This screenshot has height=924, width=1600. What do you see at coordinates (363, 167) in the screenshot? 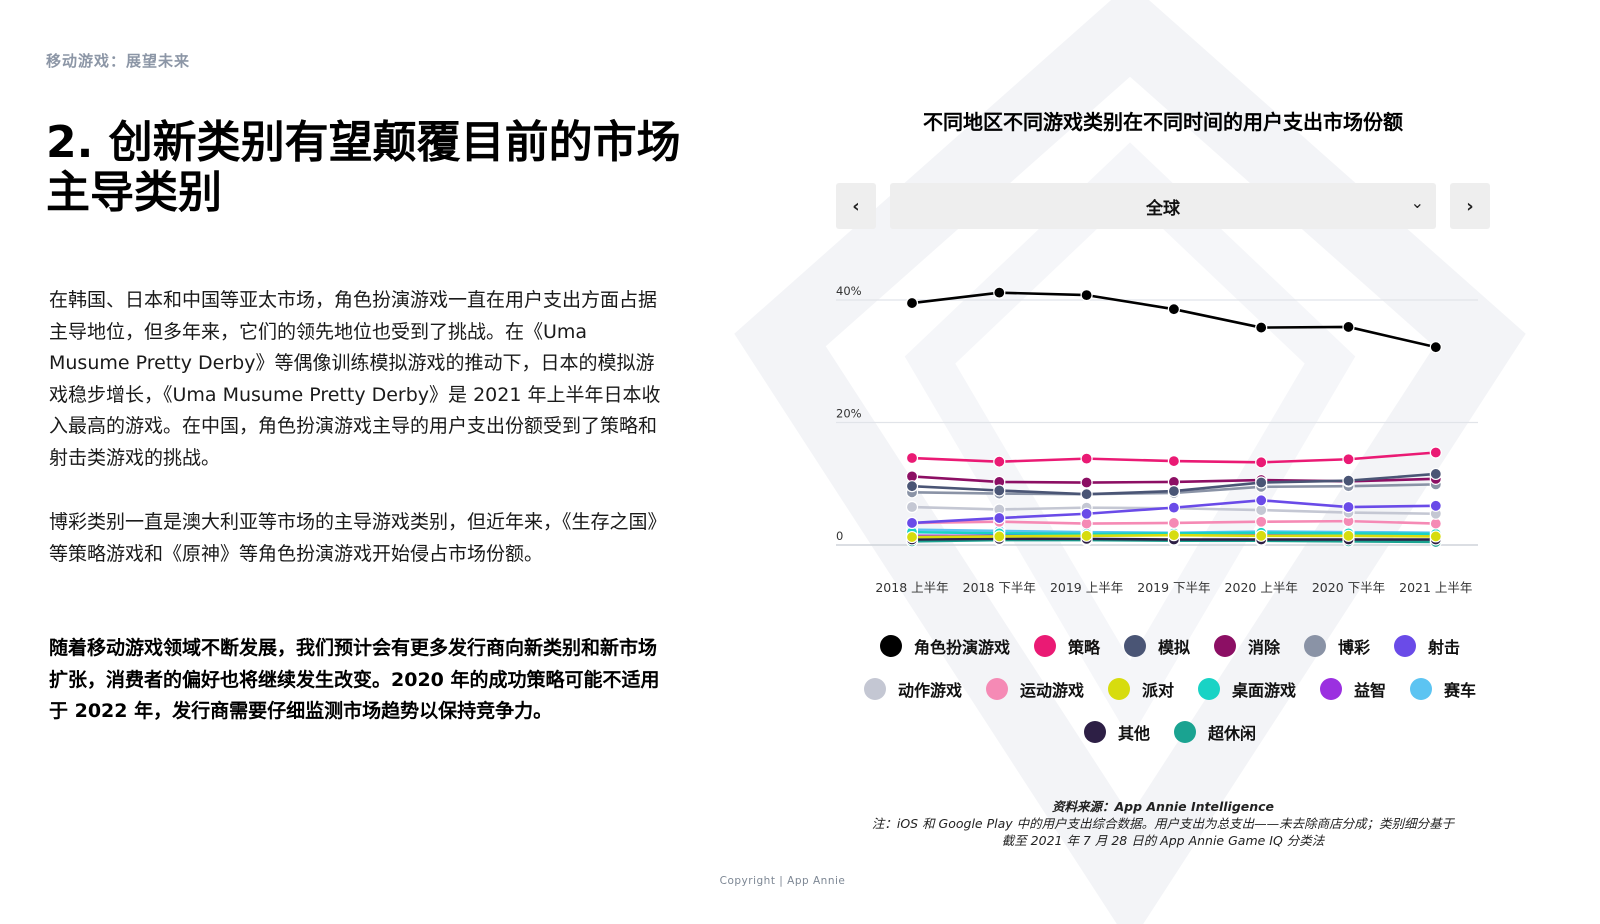
I see `page-title: 2. 创新类别有望颠覆目前的市场主导类别` at bounding box center [363, 167].